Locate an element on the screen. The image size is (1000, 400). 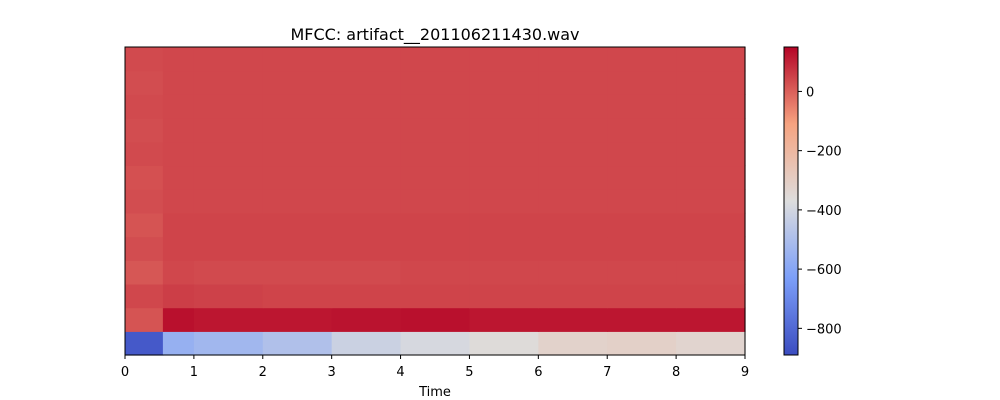
chart-title: MFCC: artifact__201106211430.wav is located at coordinates (434, 35).